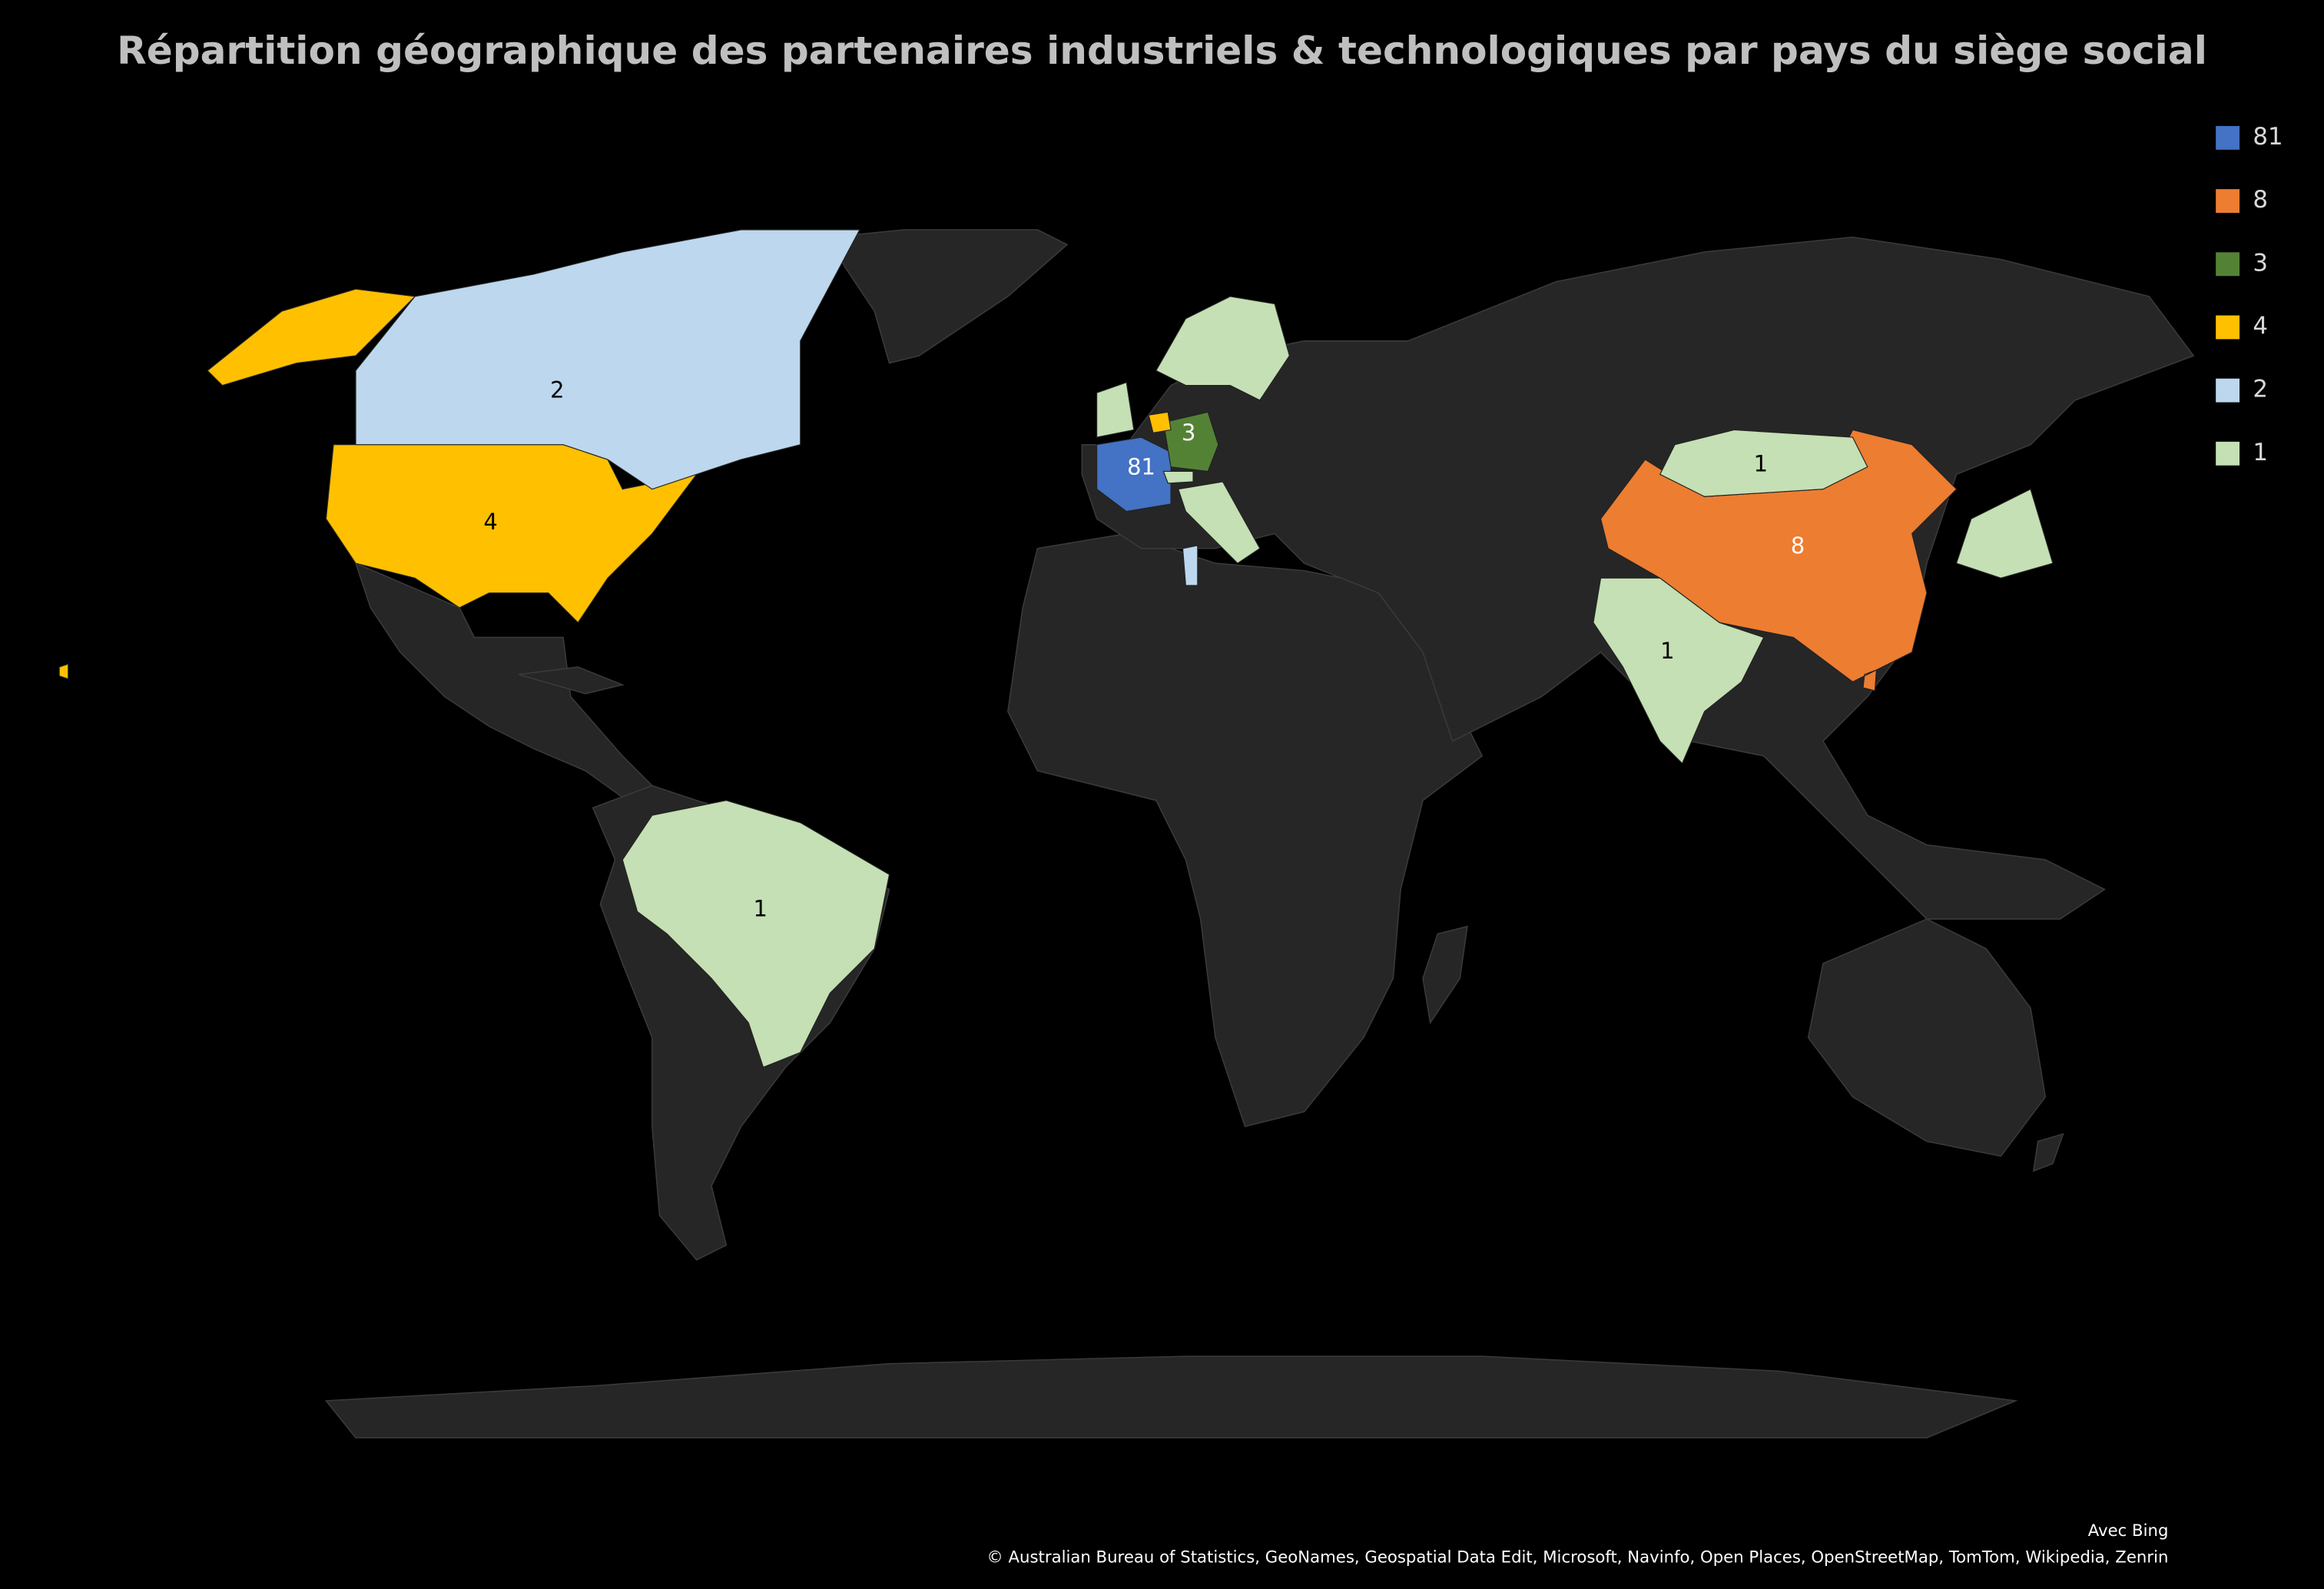  What do you see at coordinates (2268, 137) in the screenshot?
I see `legend-label: 81` at bounding box center [2268, 137].